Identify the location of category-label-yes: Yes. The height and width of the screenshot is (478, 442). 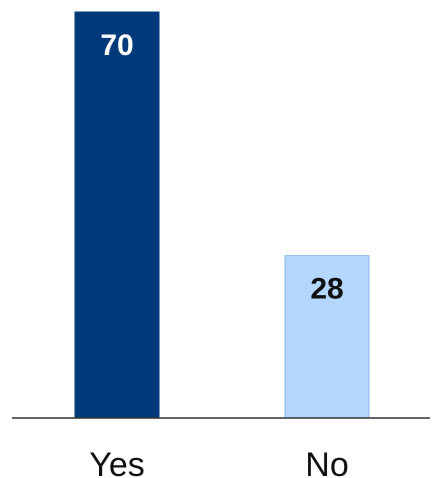
(116, 462).